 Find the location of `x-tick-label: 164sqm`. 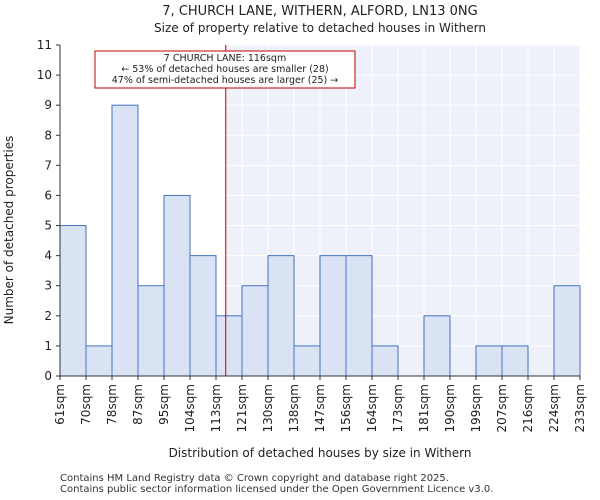

x-tick-label: 164sqm is located at coordinates (372, 408).